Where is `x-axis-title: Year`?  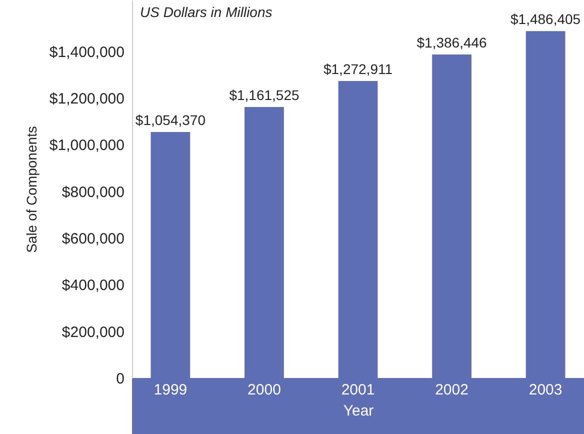
x-axis-title: Year is located at coordinates (358, 411).